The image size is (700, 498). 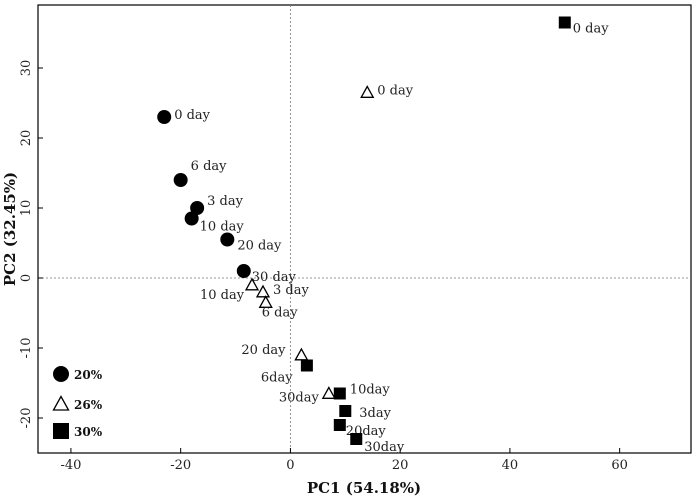 What do you see at coordinates (370, 390) in the screenshot?
I see `point-label: 10day` at bounding box center [370, 390].